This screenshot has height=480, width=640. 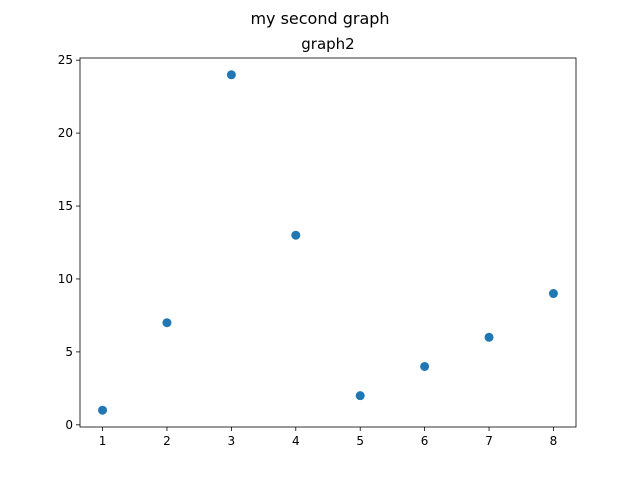 I want to click on y-tick-label: 0, so click(x=69, y=425).